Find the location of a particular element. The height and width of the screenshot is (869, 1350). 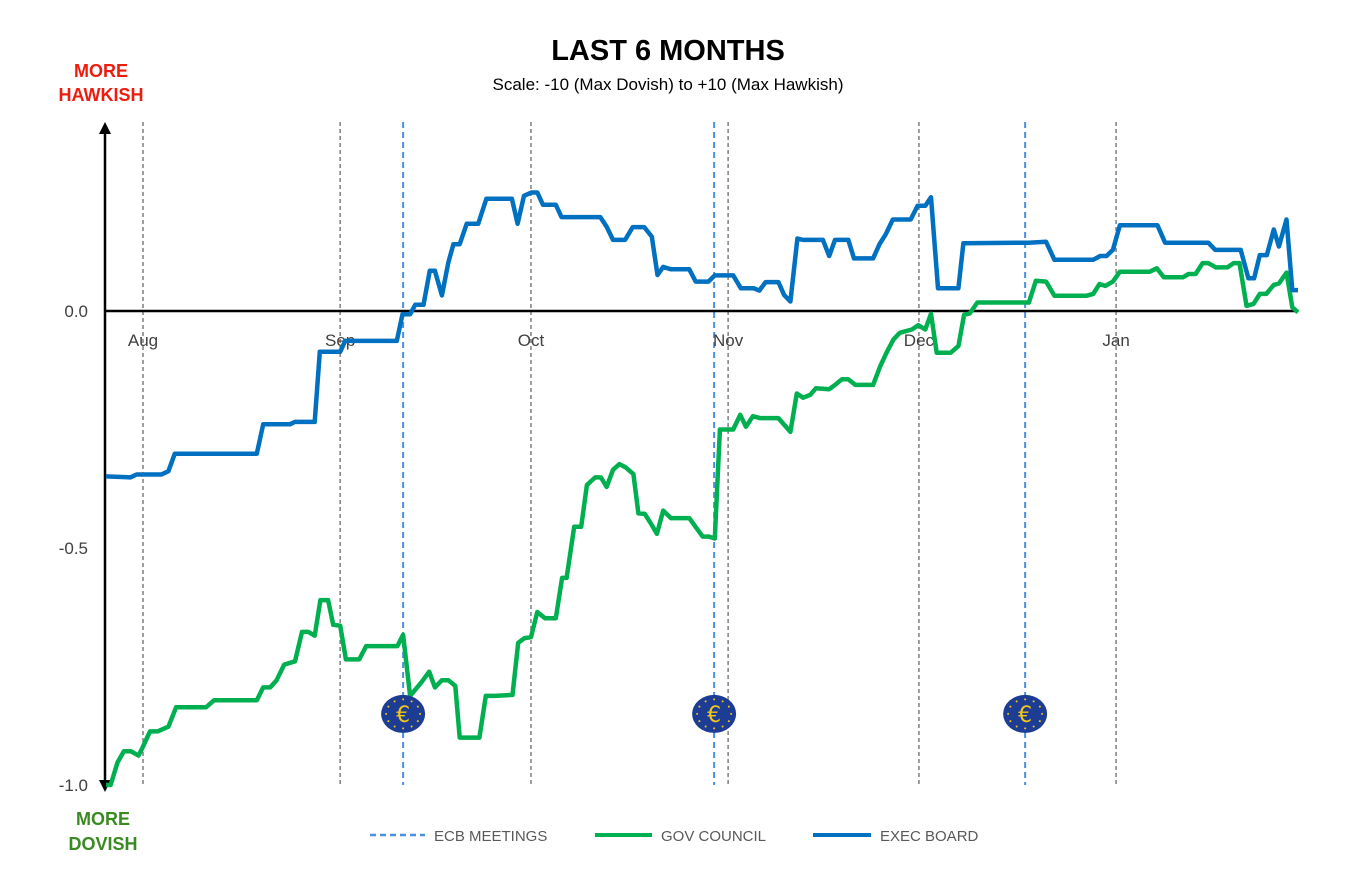

legend-label-ecb-meetings: ECB MEETINGS is located at coordinates (490, 836).